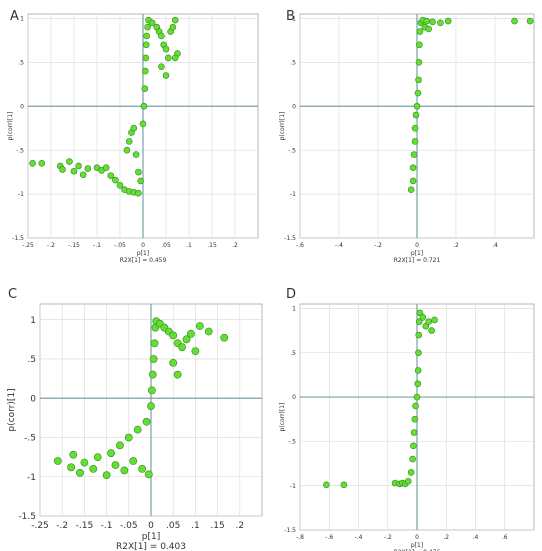 This screenshot has width=542, height=551. What do you see at coordinates (294, 397) in the screenshot?
I see `y-tick-label: 0` at bounding box center [294, 397].